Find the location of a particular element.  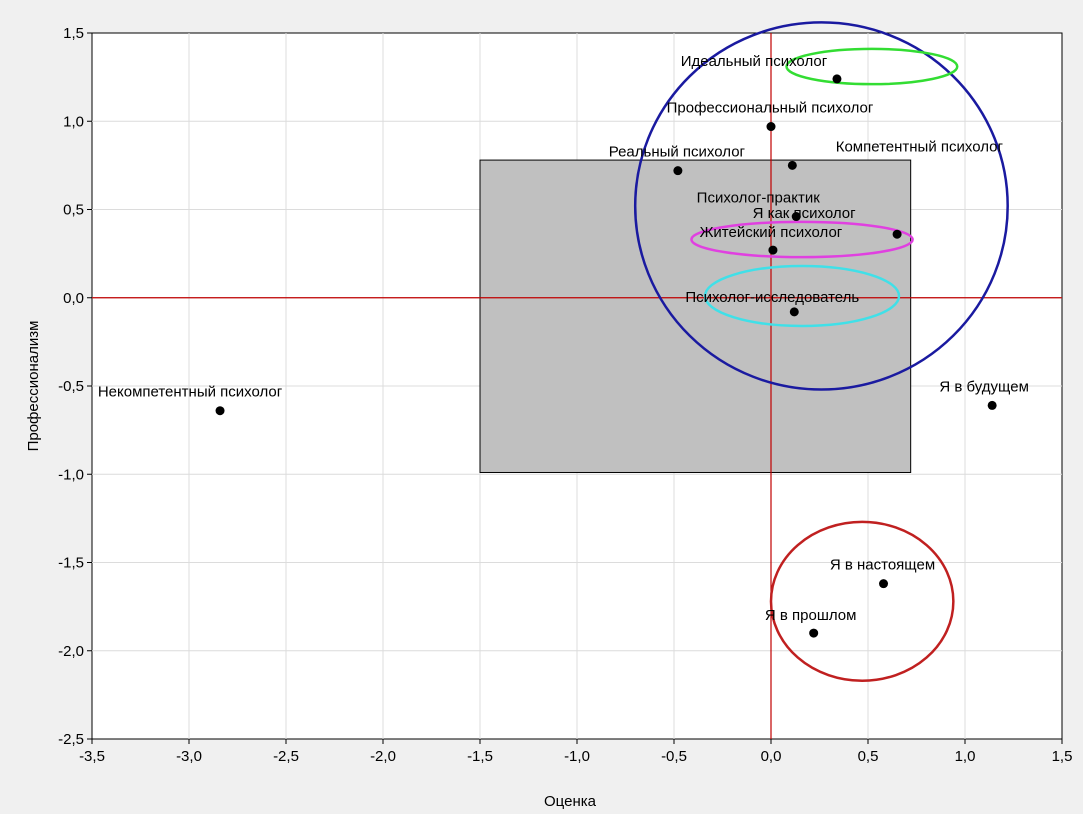

y-tick-label: -0,5 is located at coordinates (71, 386).